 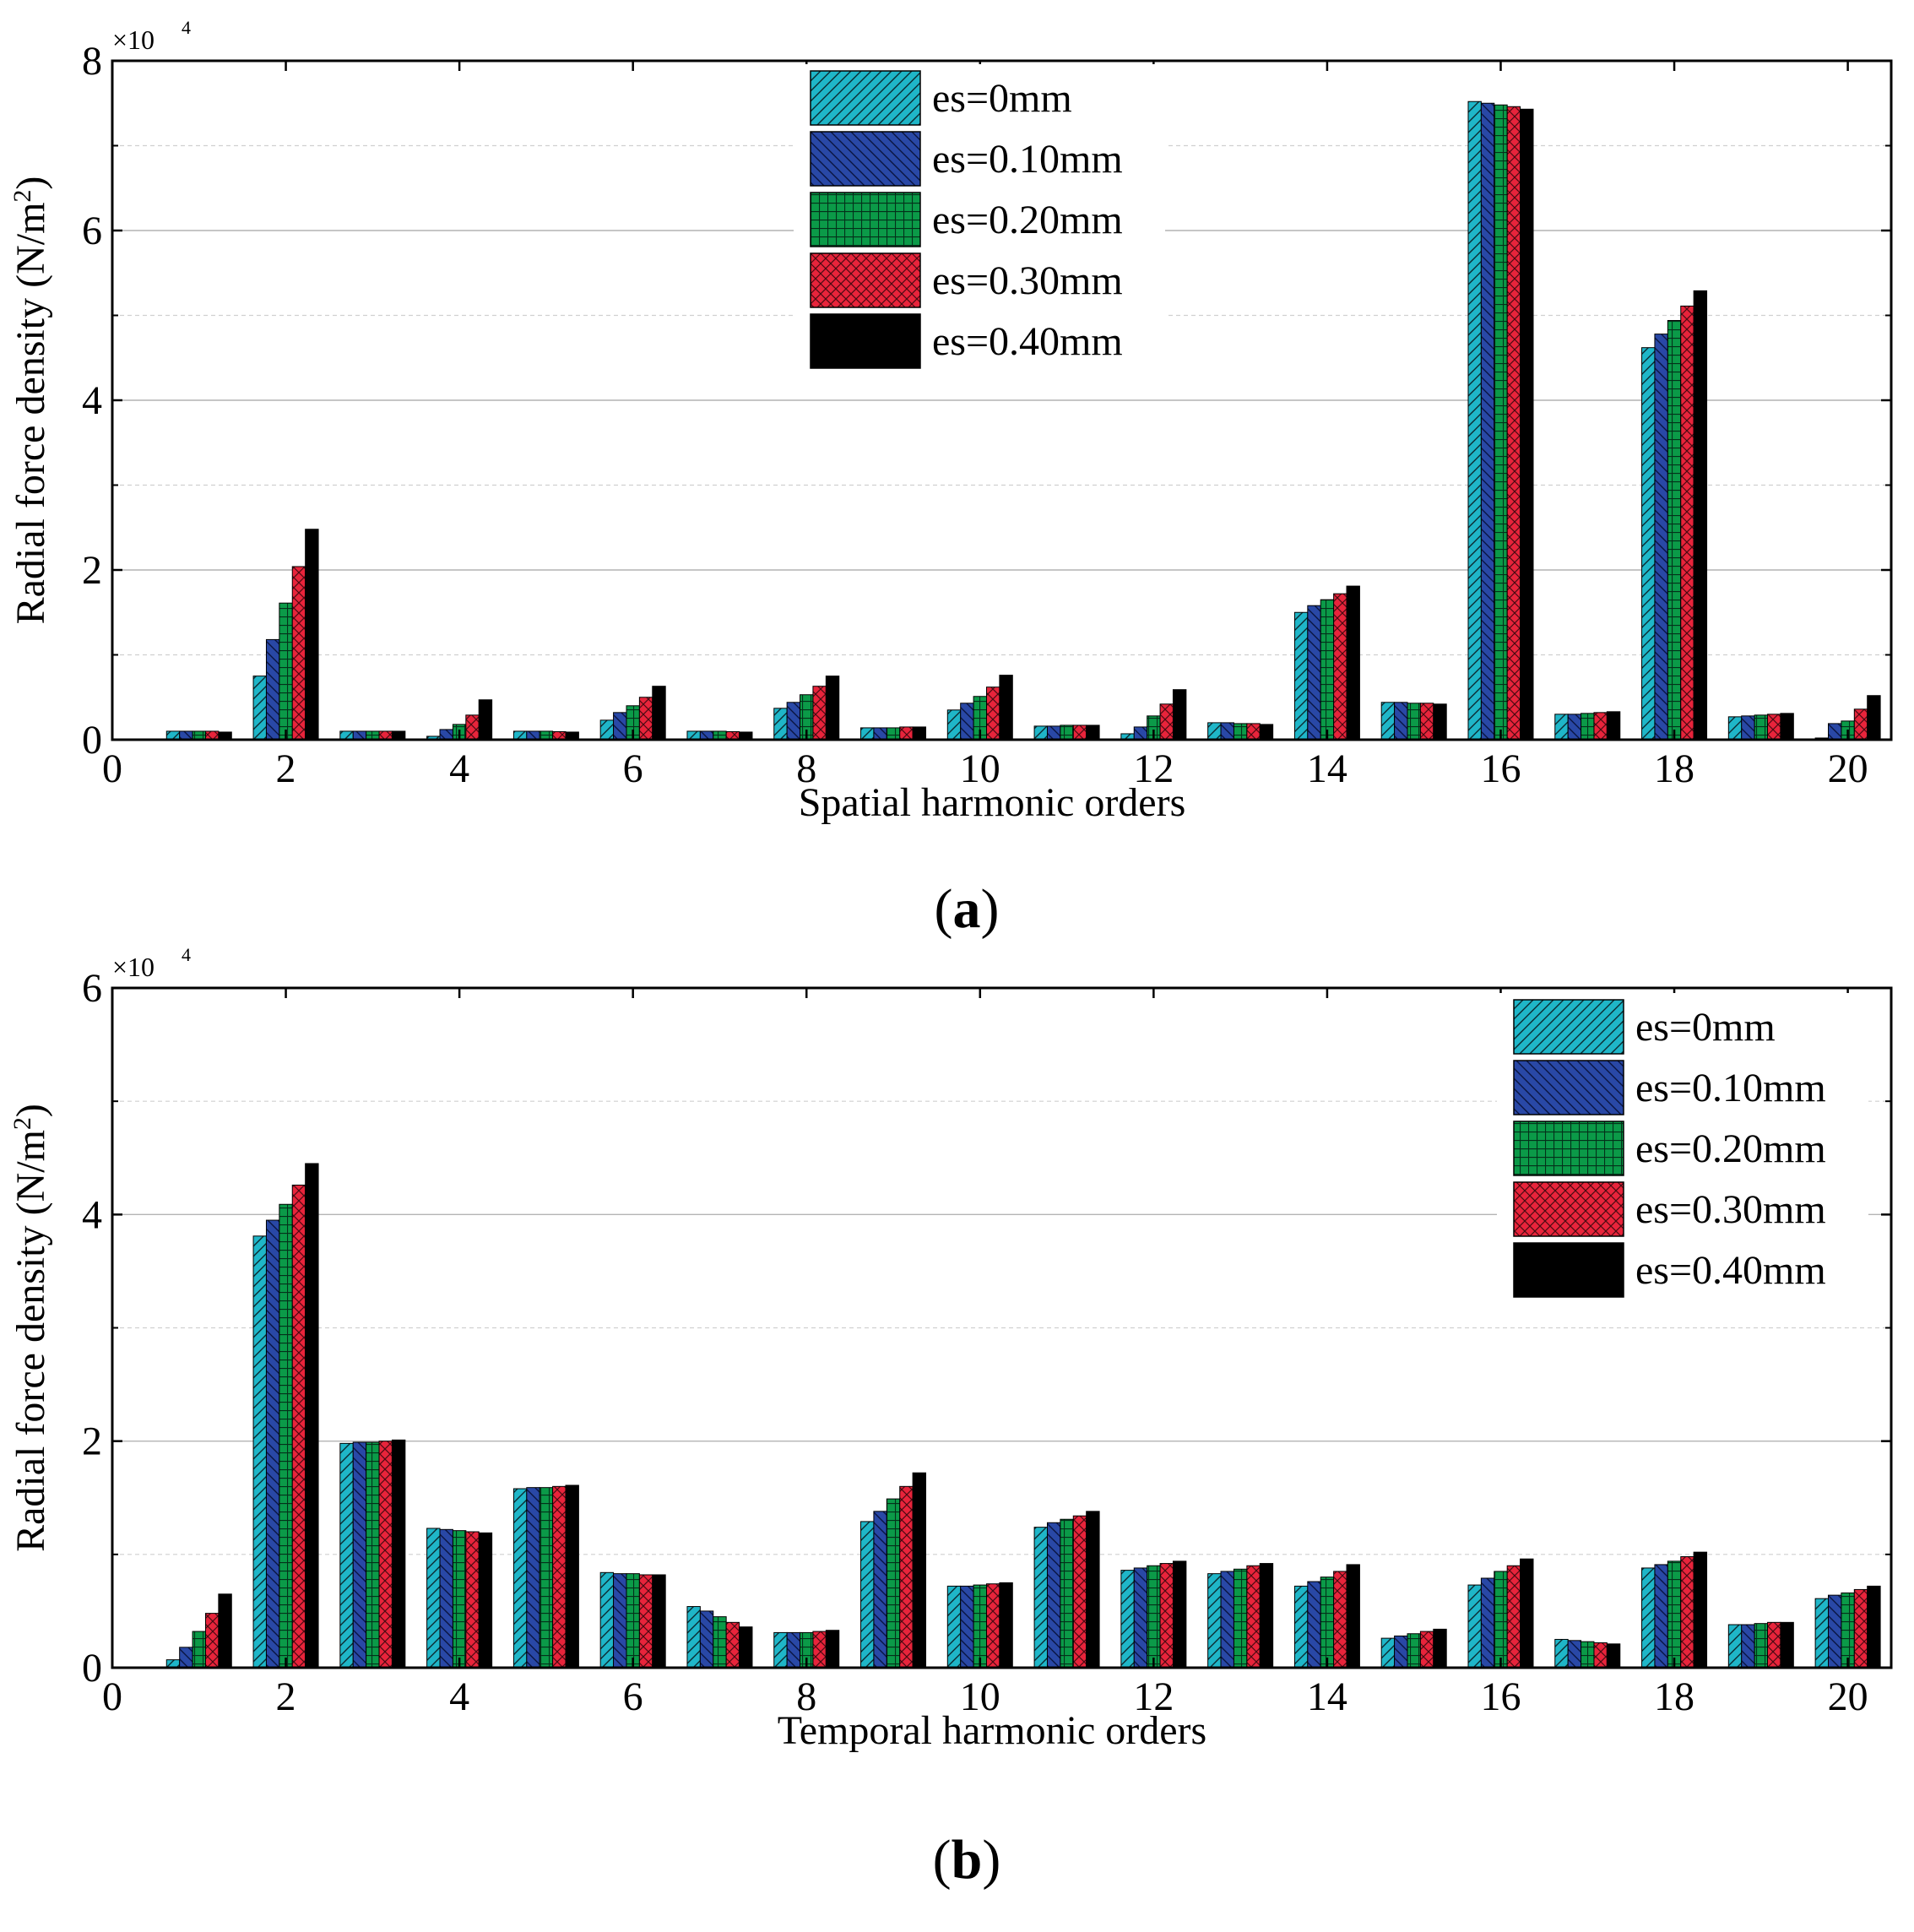 What do you see at coordinates (645, 719) in the screenshot?
I see `bar-6-es=0.30mm` at bounding box center [645, 719].